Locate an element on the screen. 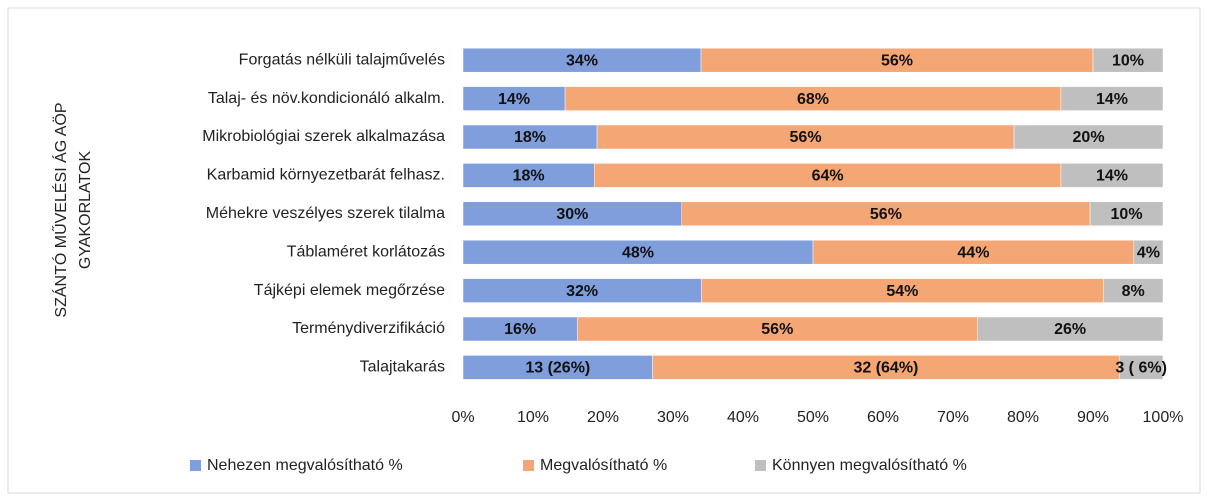 The image size is (1209, 501). value-label: 68% is located at coordinates (813, 99).